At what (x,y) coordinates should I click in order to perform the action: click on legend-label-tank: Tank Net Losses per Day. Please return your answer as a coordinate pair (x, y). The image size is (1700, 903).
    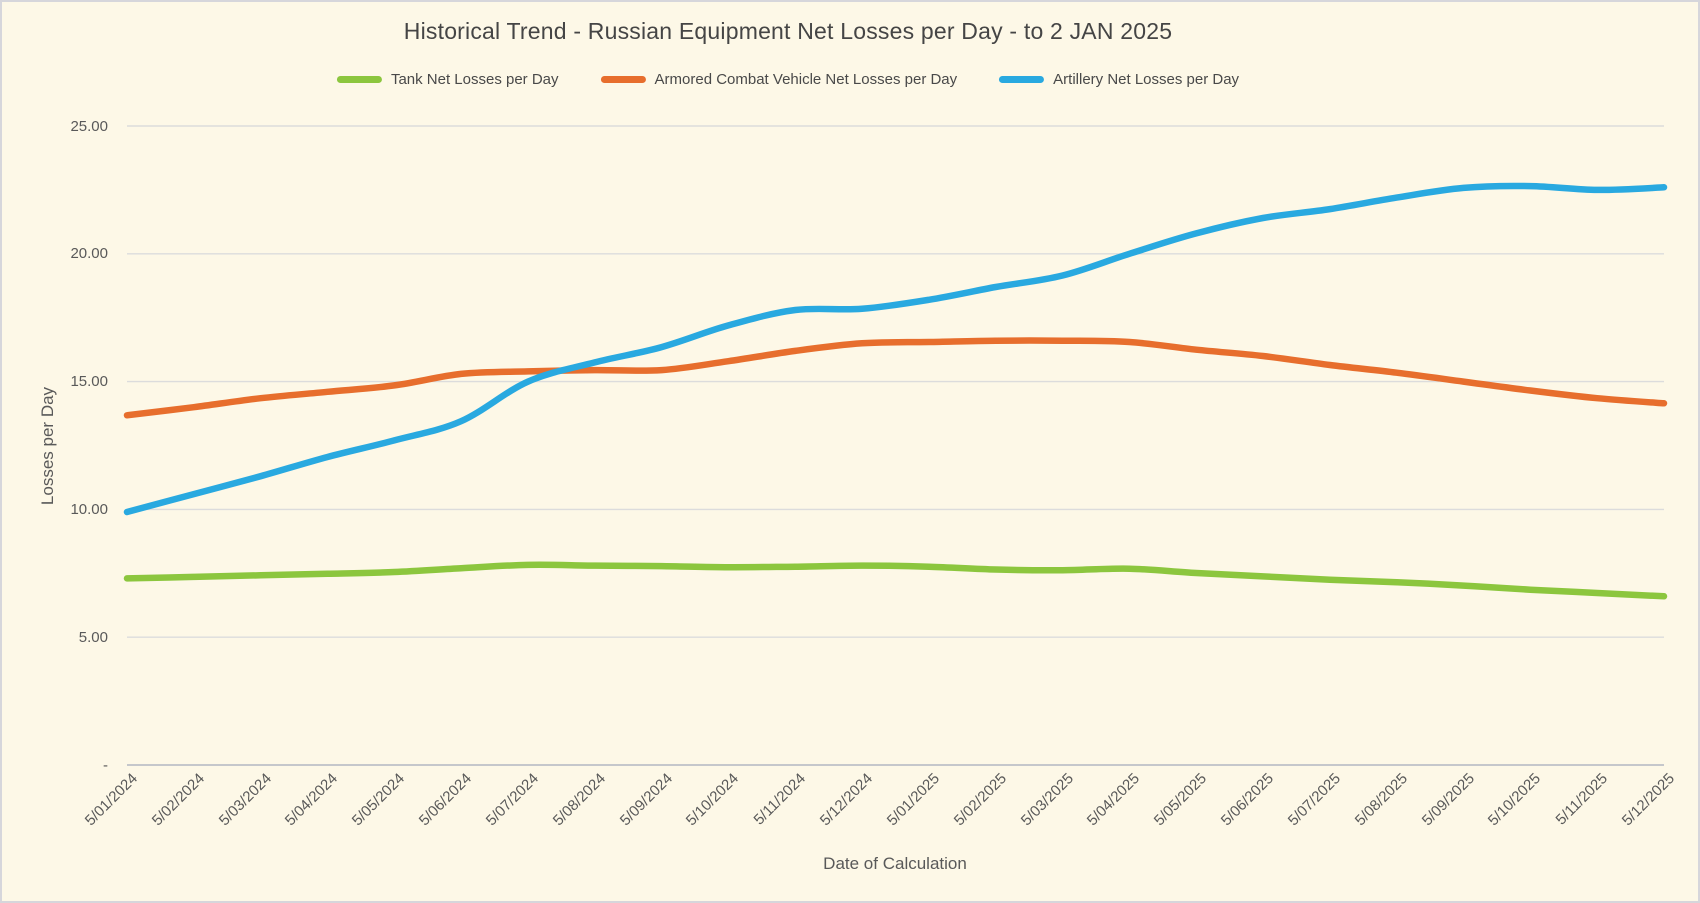
    Looking at the image, I should click on (474, 79).